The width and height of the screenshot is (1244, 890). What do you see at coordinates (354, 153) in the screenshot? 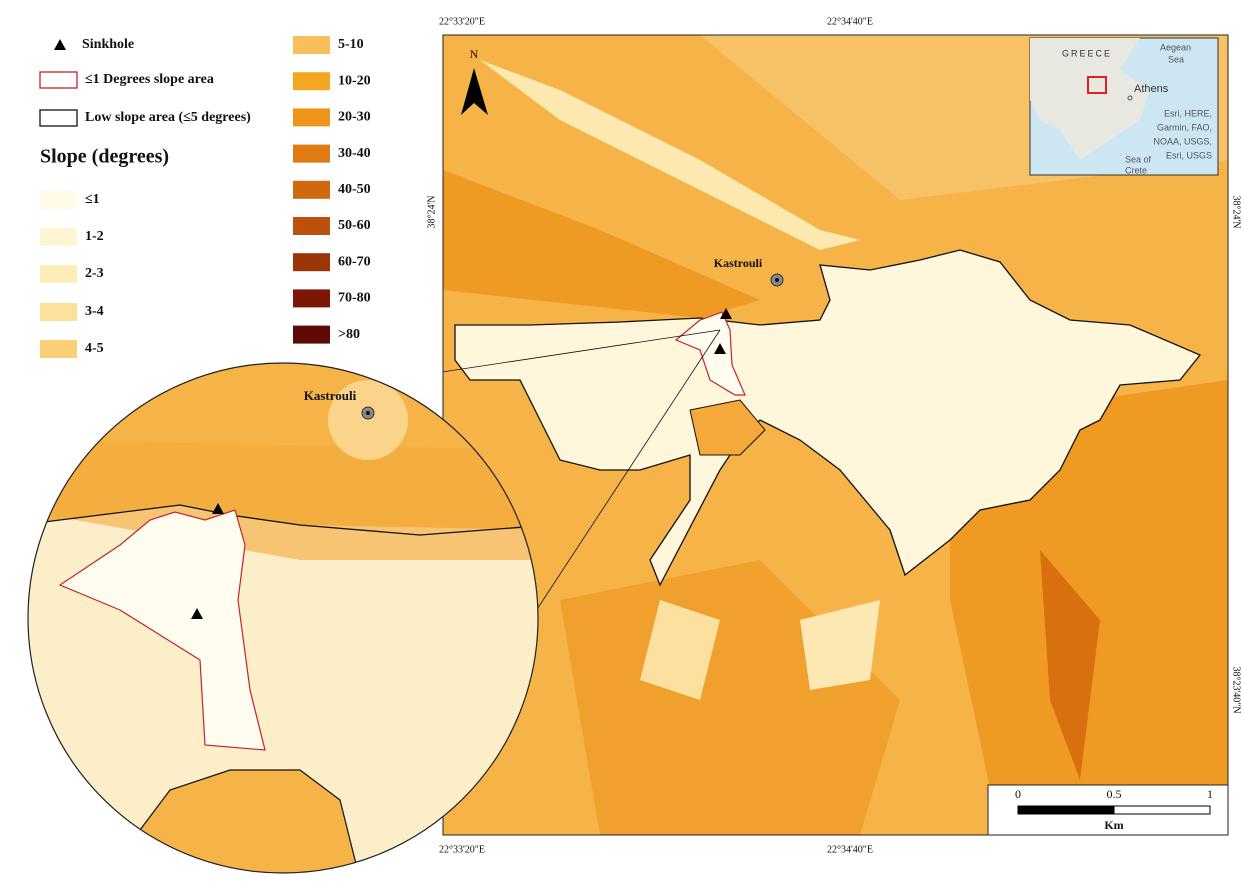
I see `legend-label: 30-40` at bounding box center [354, 153].